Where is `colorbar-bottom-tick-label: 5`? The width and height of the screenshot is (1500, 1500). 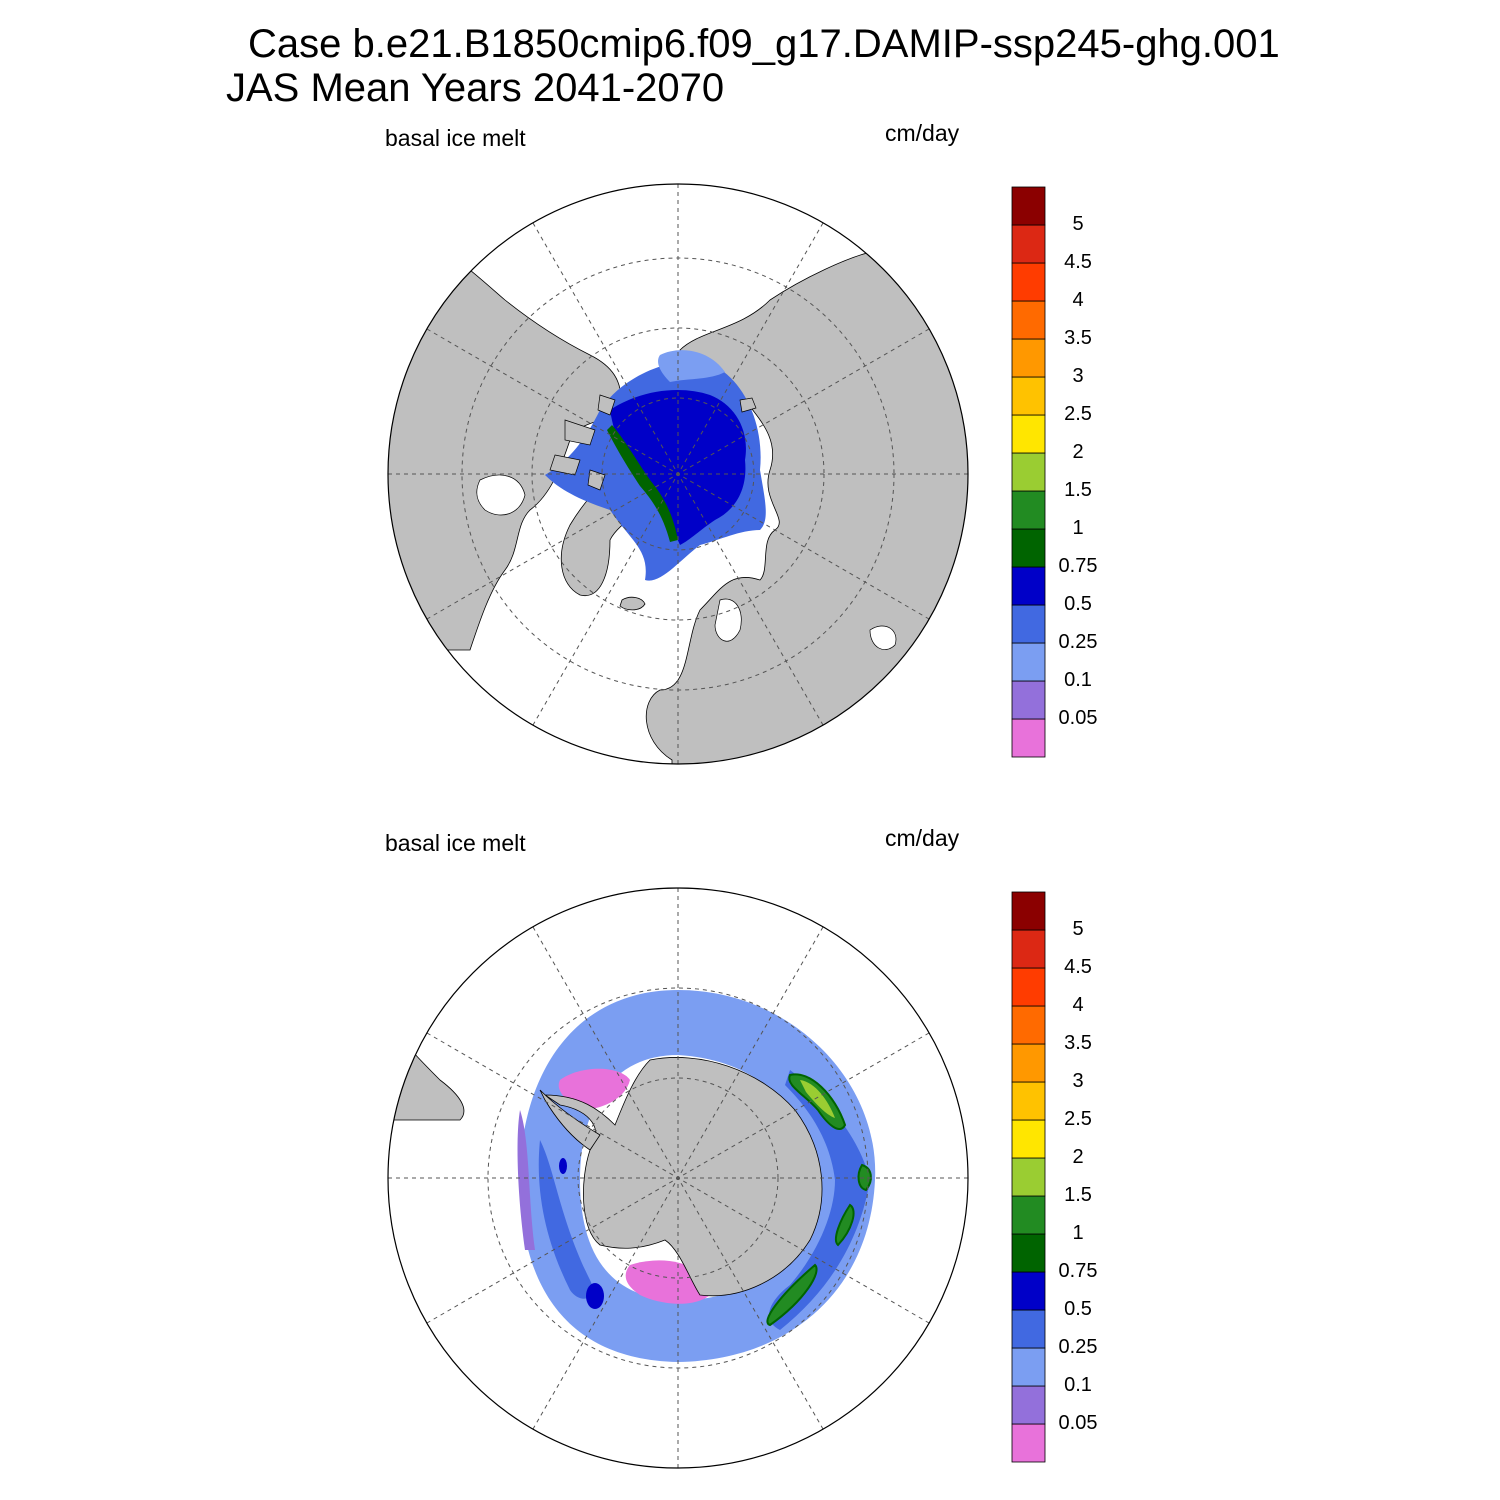
colorbar-bottom-tick-label: 5 is located at coordinates (1078, 929).